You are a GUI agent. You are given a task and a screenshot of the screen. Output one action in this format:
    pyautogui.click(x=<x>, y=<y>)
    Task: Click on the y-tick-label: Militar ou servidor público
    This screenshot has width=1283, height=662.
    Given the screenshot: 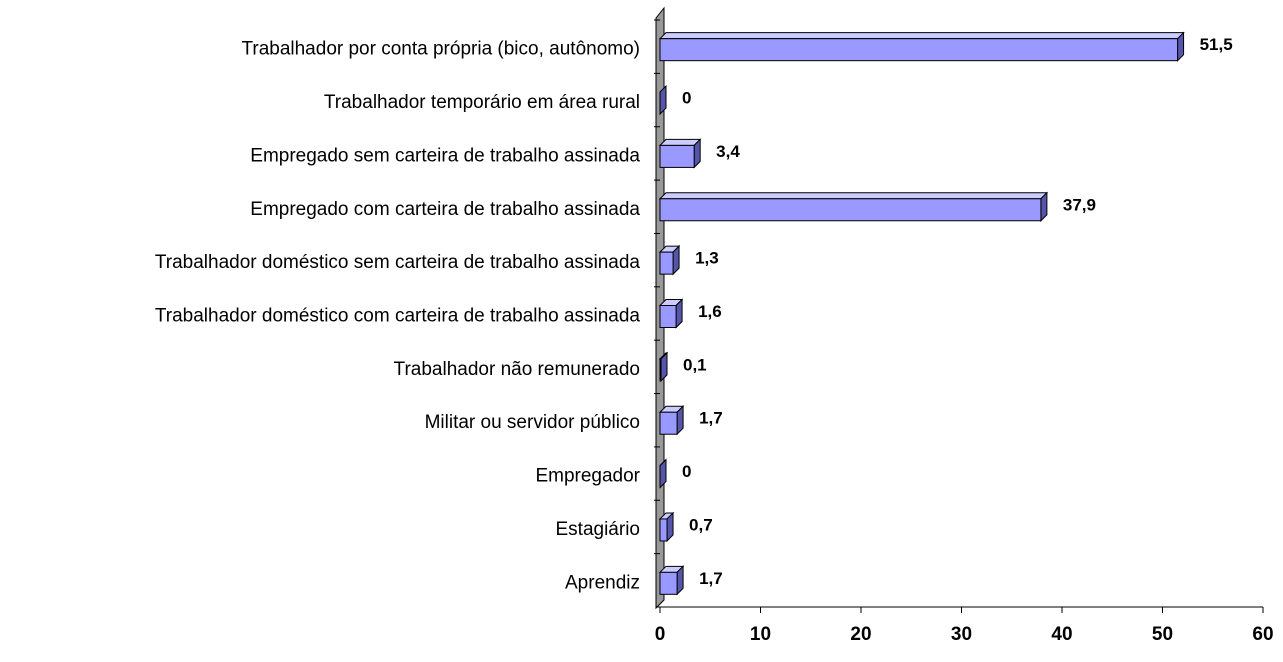 What is the action you would take?
    pyautogui.click(x=532, y=422)
    